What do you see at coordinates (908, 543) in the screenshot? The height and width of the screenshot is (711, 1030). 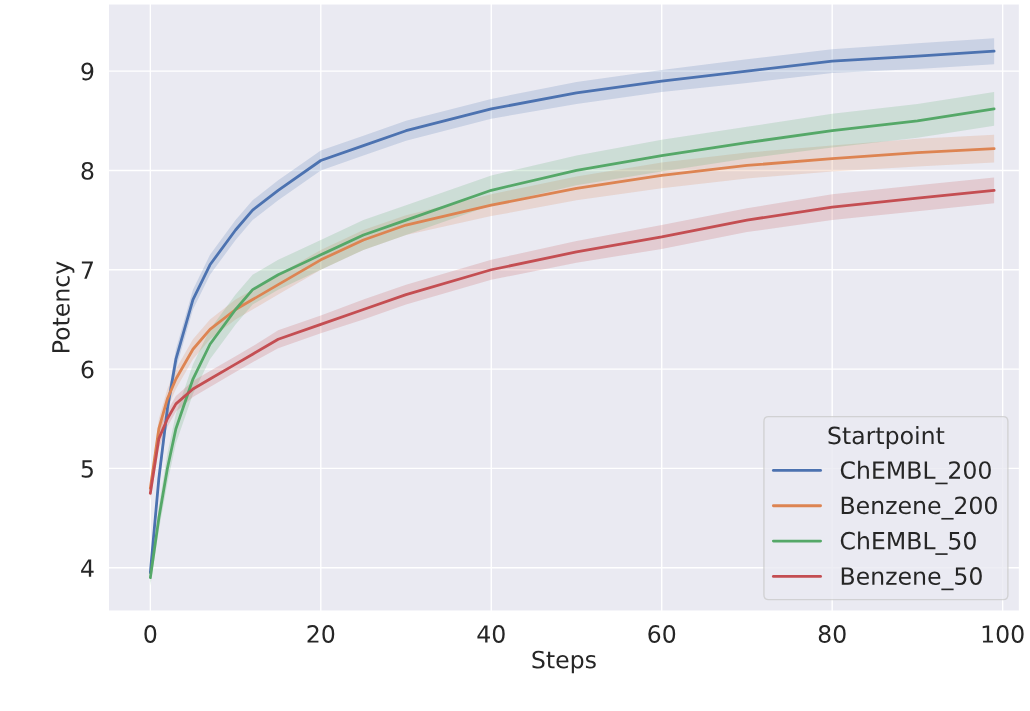 I see `legend-label: ChEMBL_50` at bounding box center [908, 543].